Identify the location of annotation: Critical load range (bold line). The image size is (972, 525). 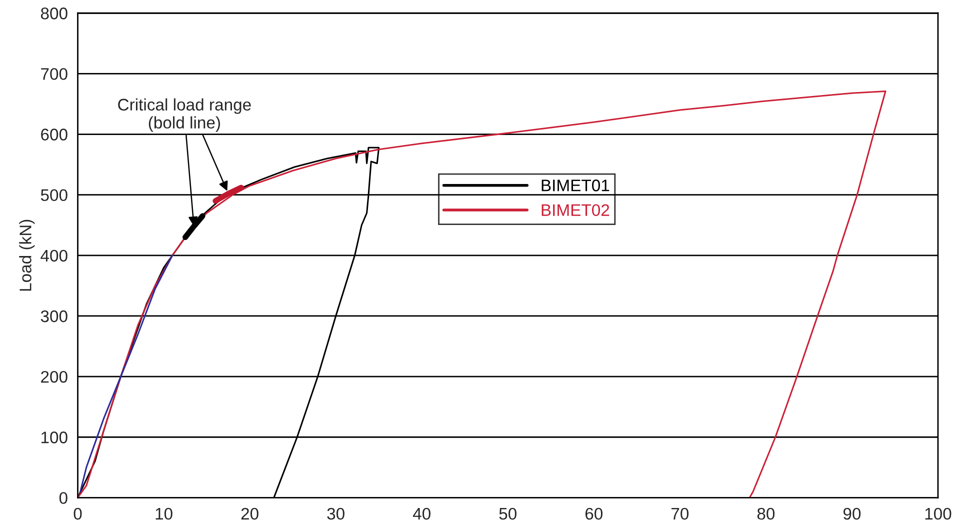
(184, 115).